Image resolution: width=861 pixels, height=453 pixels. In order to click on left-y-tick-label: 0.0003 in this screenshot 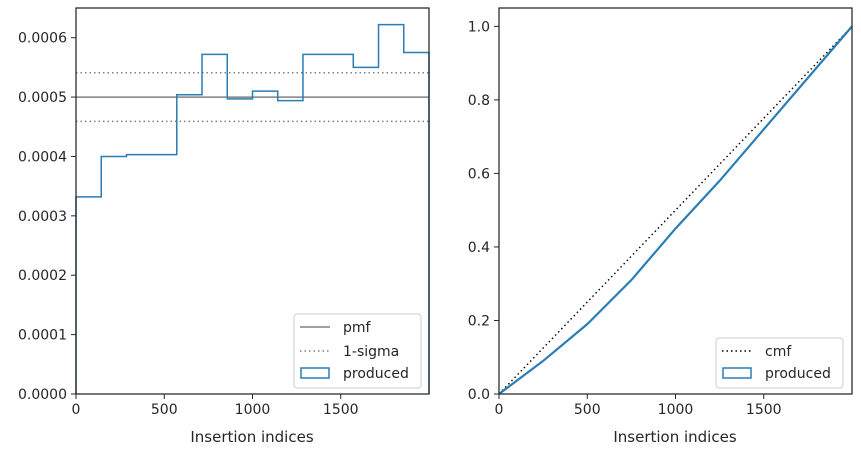, I will do `click(42, 217)`.